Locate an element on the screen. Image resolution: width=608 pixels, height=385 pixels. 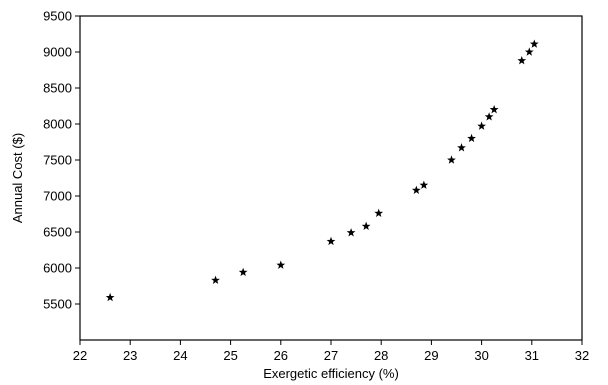
y-tick-label: 6000 is located at coordinates (57, 268).